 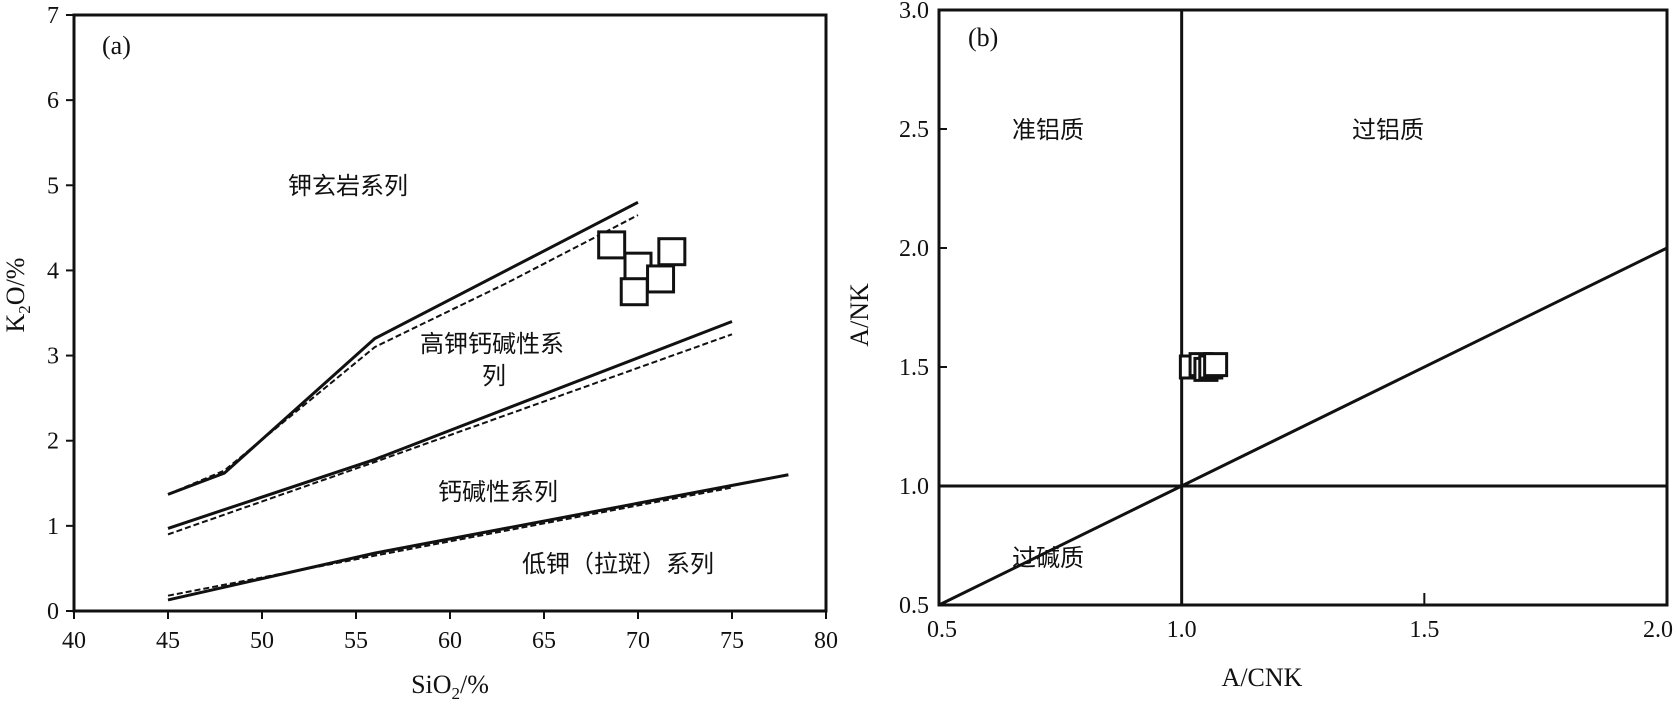 What do you see at coordinates (1424, 630) in the screenshot?
I see `x-tick-label: 1.5` at bounding box center [1424, 630].